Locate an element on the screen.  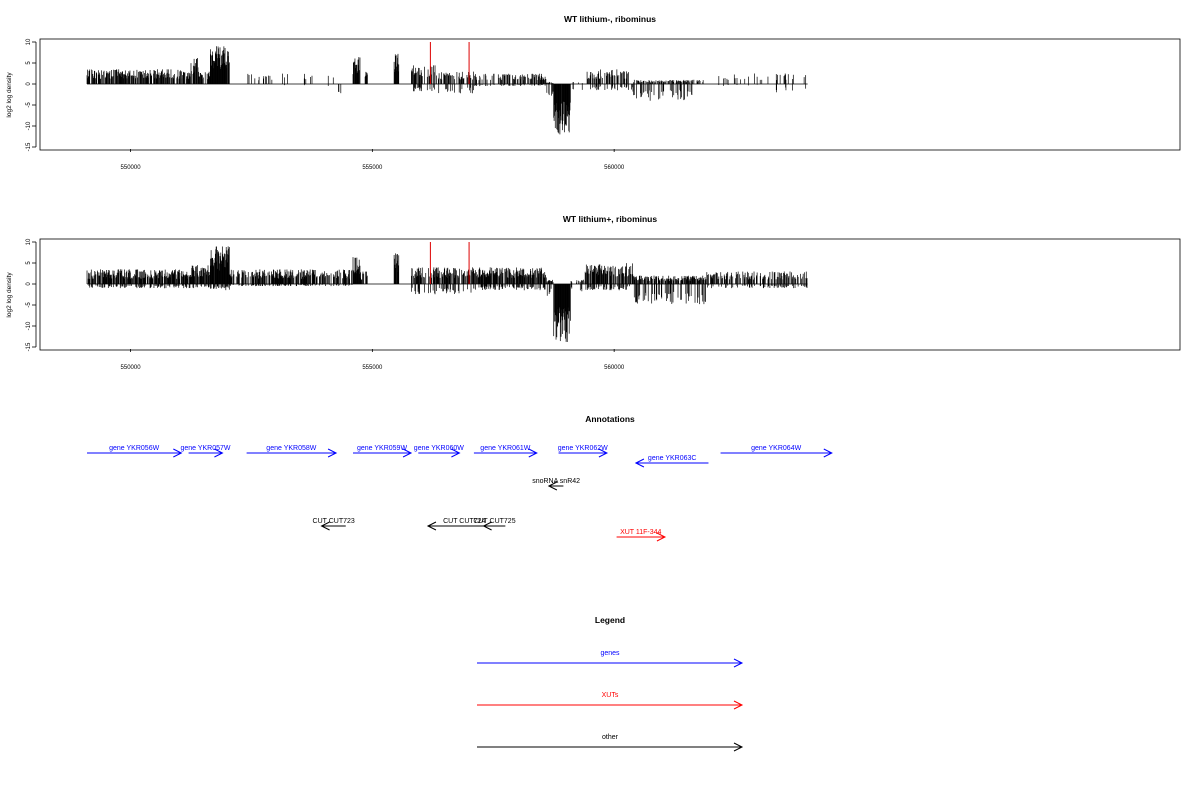
feature-cut-cut725: CUT CUT725 is located at coordinates (494, 524).